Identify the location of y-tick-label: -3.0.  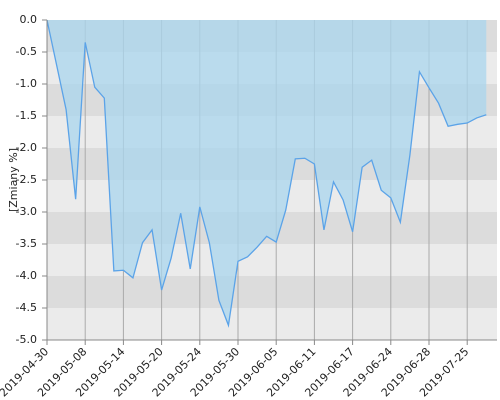
(26, 211).